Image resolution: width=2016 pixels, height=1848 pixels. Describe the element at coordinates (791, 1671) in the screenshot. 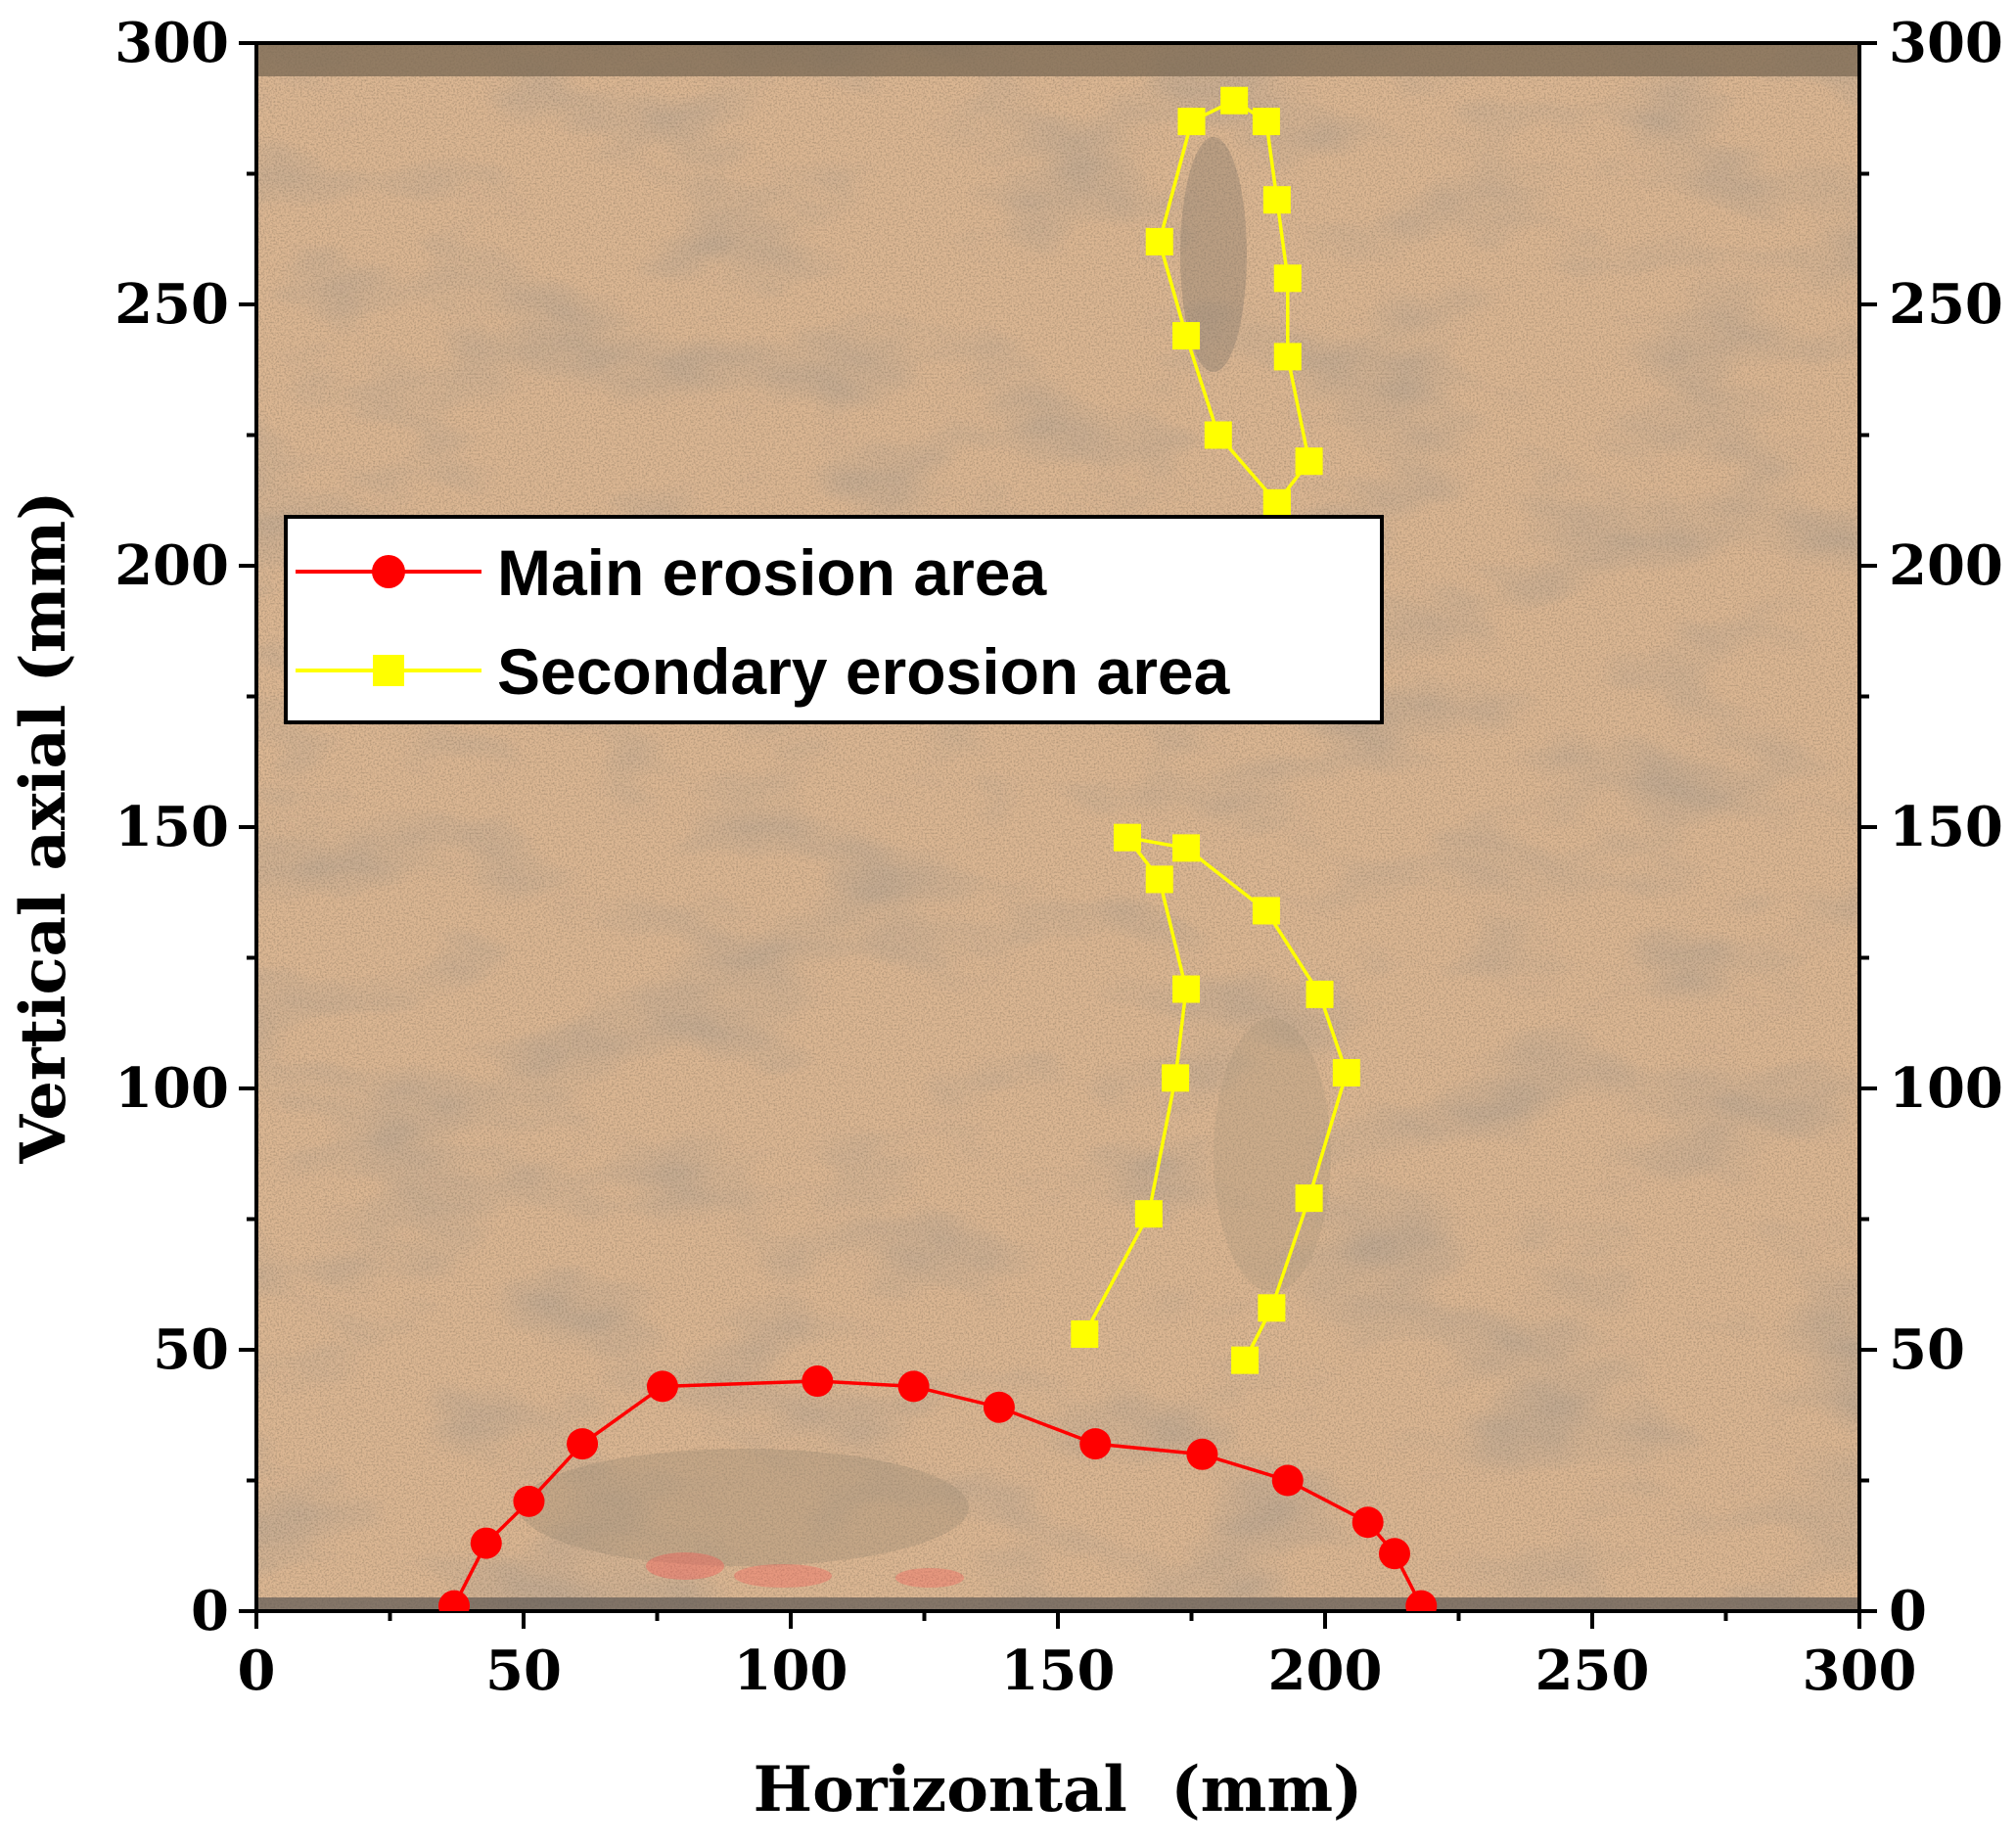

I see `x-tick-label: 100` at that location.